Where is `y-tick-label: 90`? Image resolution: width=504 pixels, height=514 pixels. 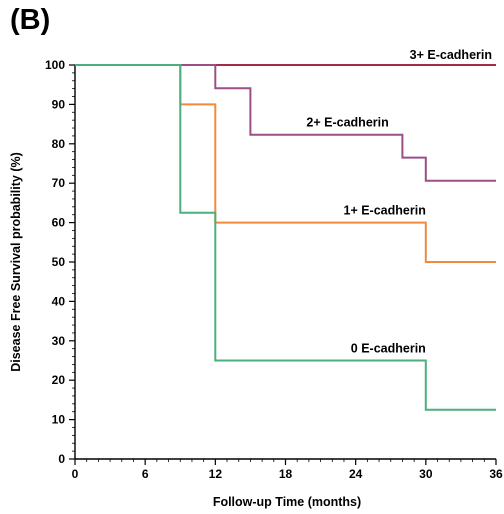
y-tick-label: 90 is located at coordinates (59, 104).